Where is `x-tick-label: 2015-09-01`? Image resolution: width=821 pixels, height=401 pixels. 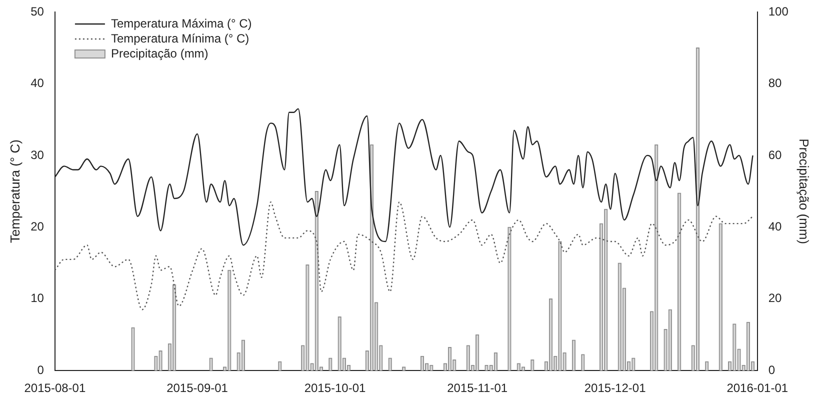
x-tick-label: 2015-09-01 is located at coordinates (197, 388).